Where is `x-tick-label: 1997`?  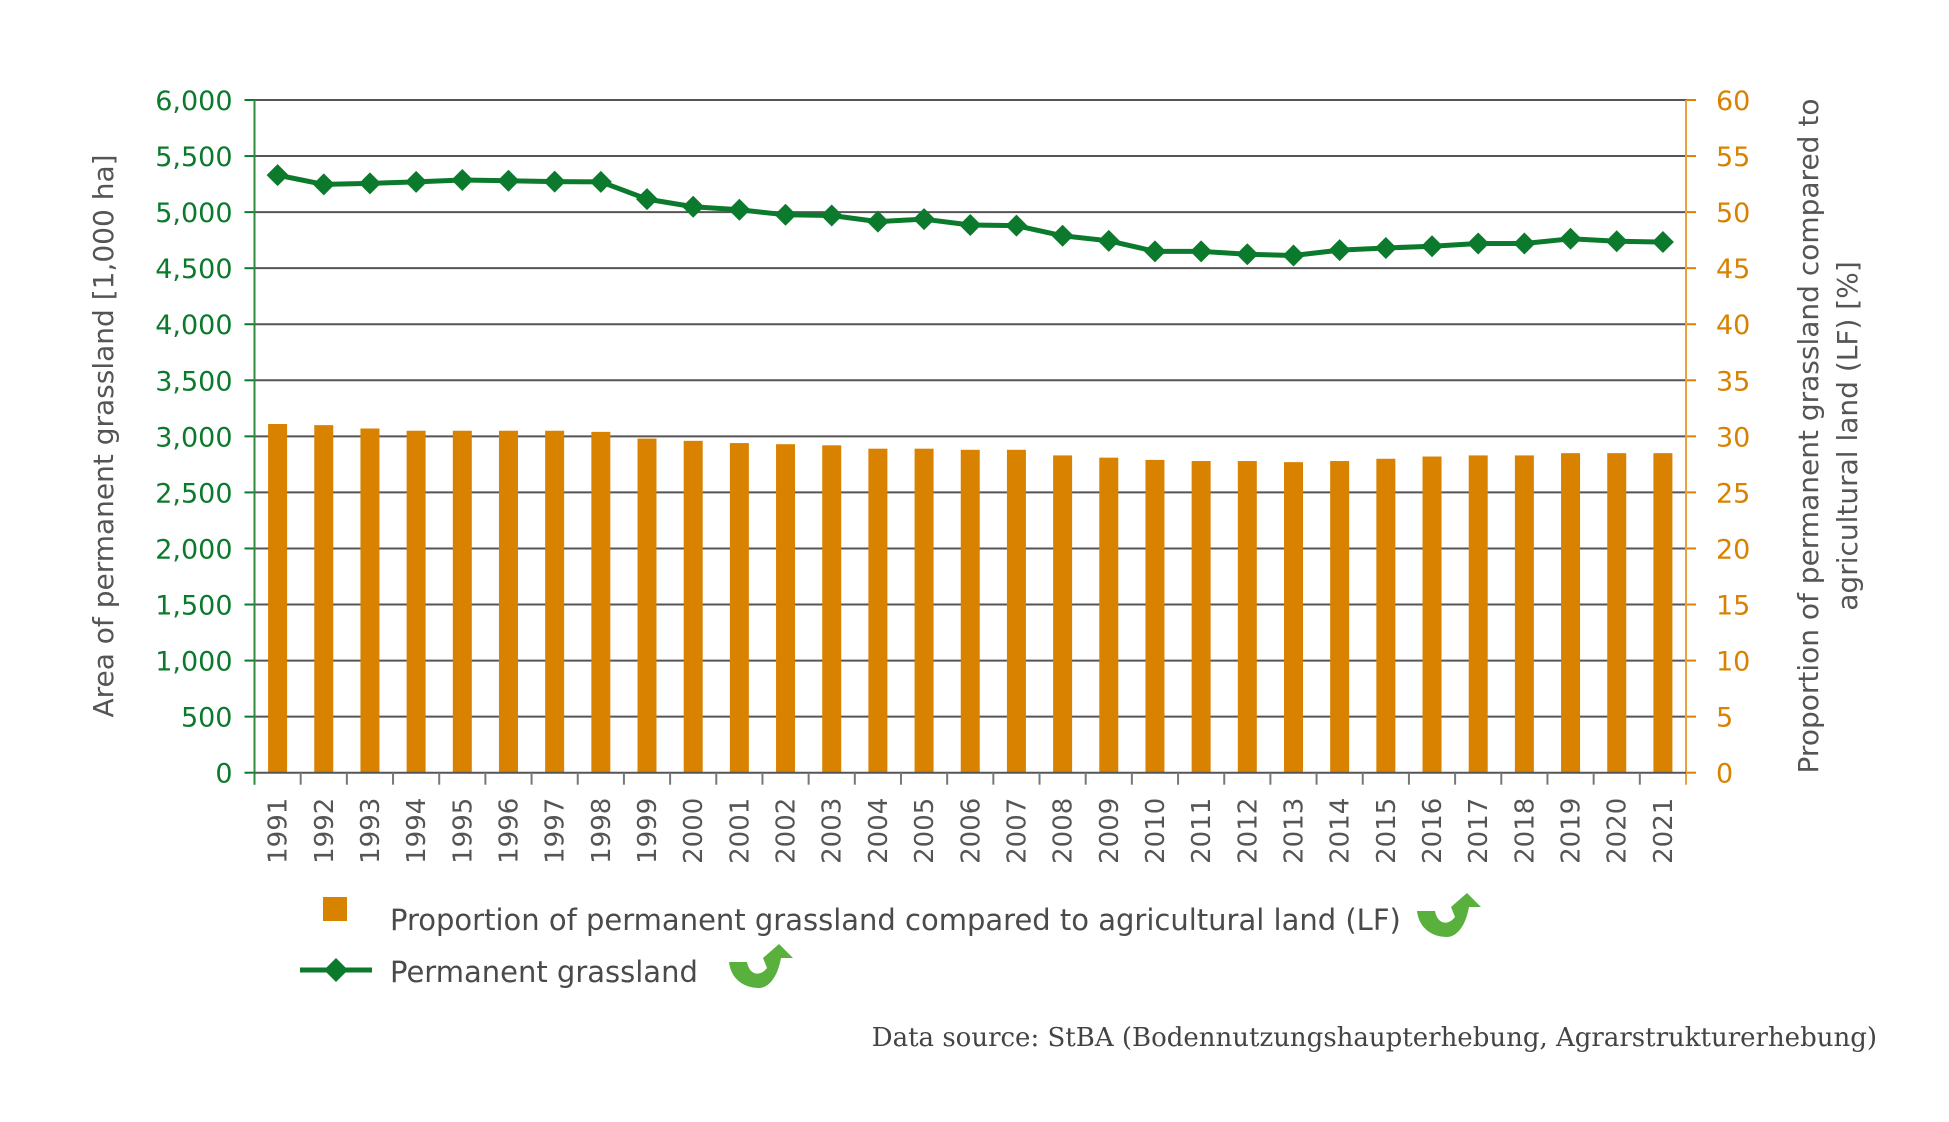 x-tick-label: 1997 is located at coordinates (556, 831).